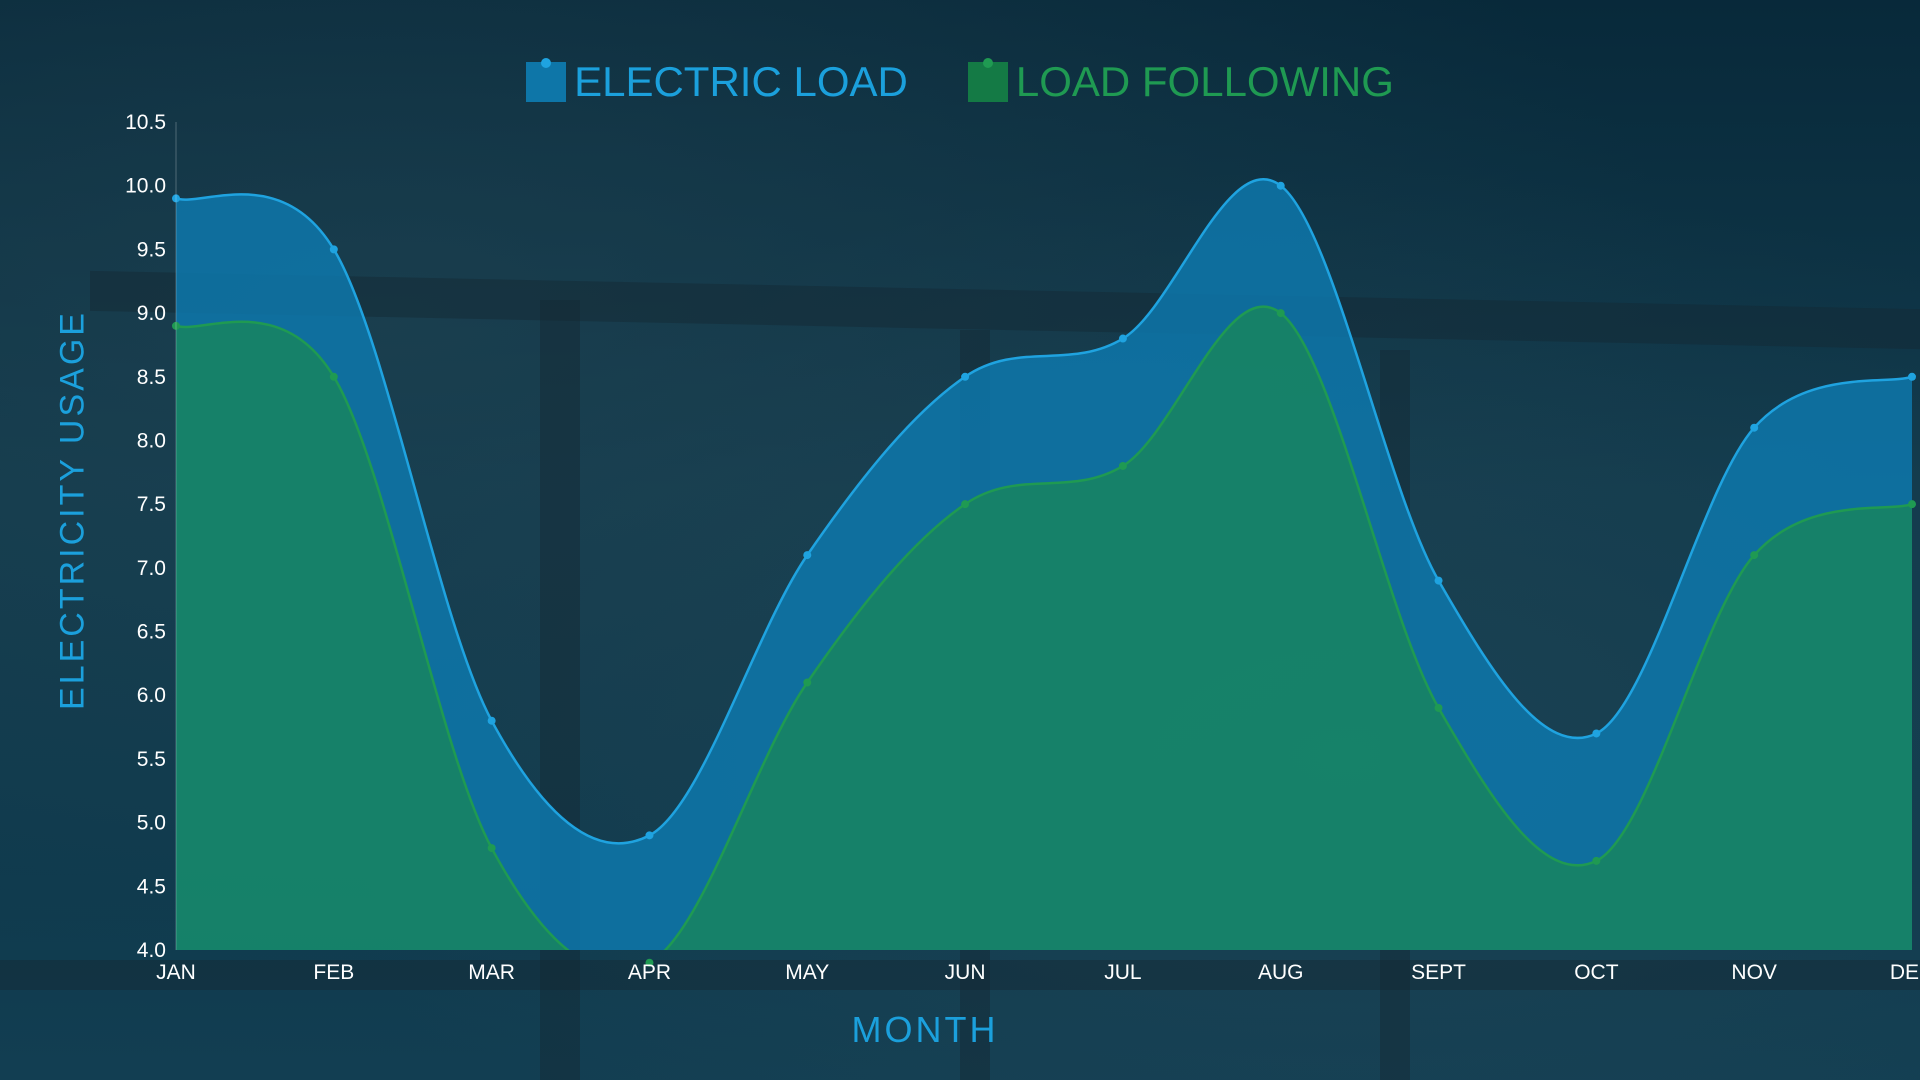 This screenshot has width=1920, height=1080. Describe the element at coordinates (491, 720) in the screenshot. I see `data-point-electric-load-mar` at that location.